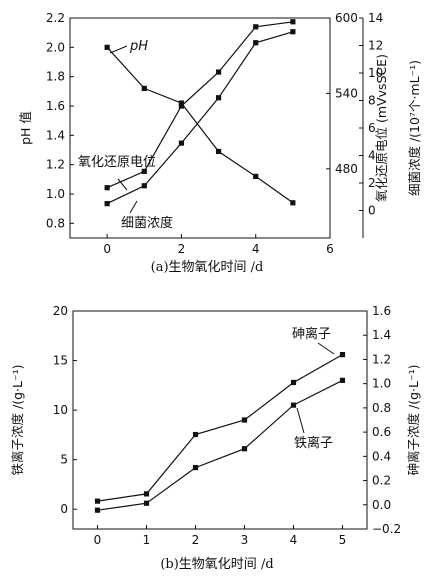 This screenshot has width=436, height=577. Describe the element at coordinates (381, 335) in the screenshot. I see `b-as-tick-label-8: 1.4` at that location.